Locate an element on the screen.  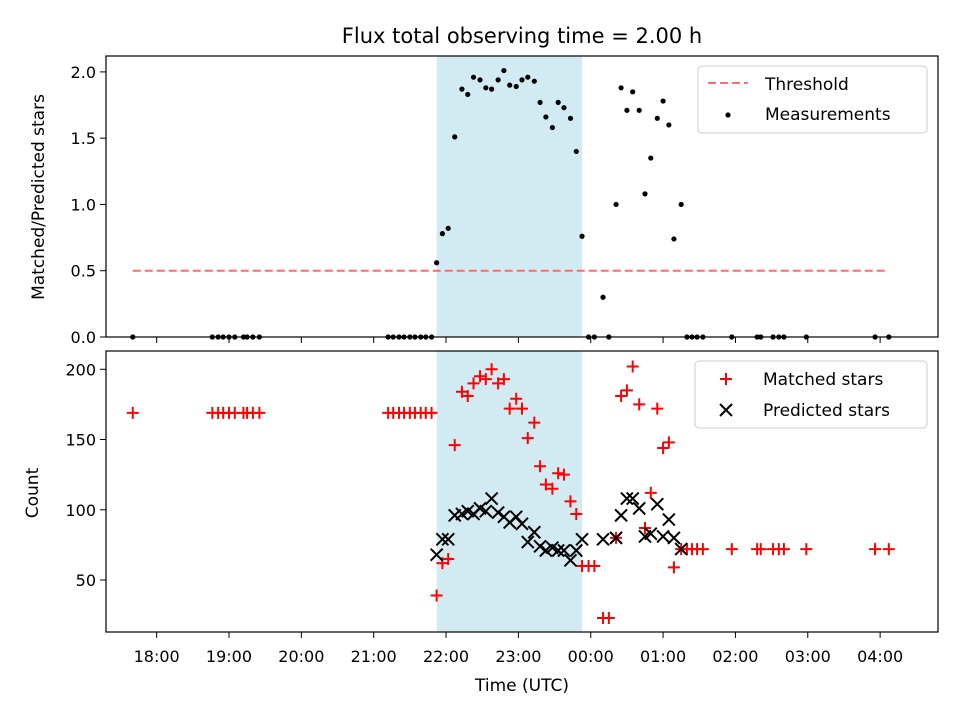
bottom-ytick-label: 150 is located at coordinates (80, 440).